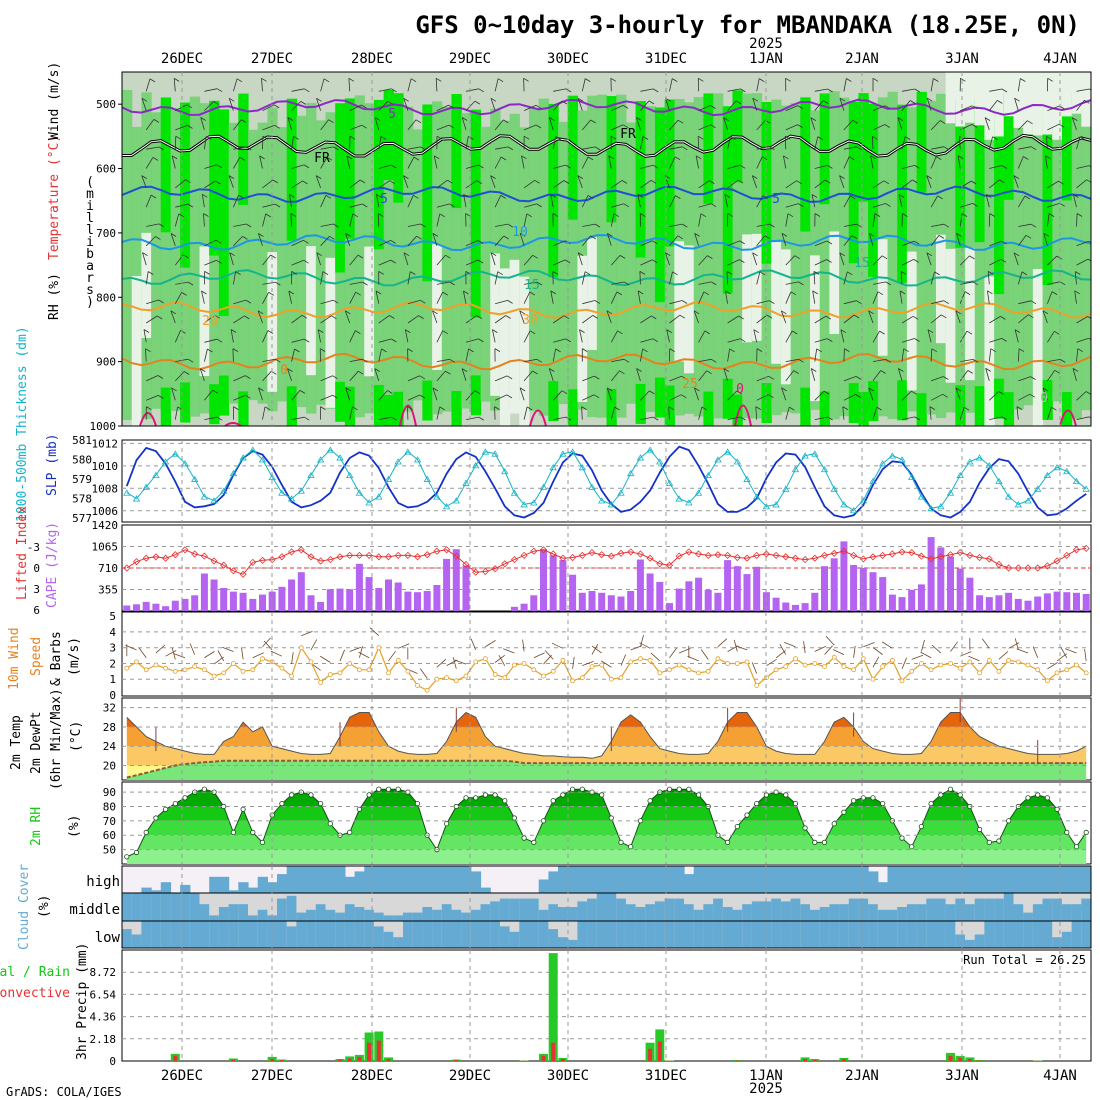  What do you see at coordinates (1068, 417) in the screenshot?
I see `magenta-contour` at bounding box center [1068, 417].